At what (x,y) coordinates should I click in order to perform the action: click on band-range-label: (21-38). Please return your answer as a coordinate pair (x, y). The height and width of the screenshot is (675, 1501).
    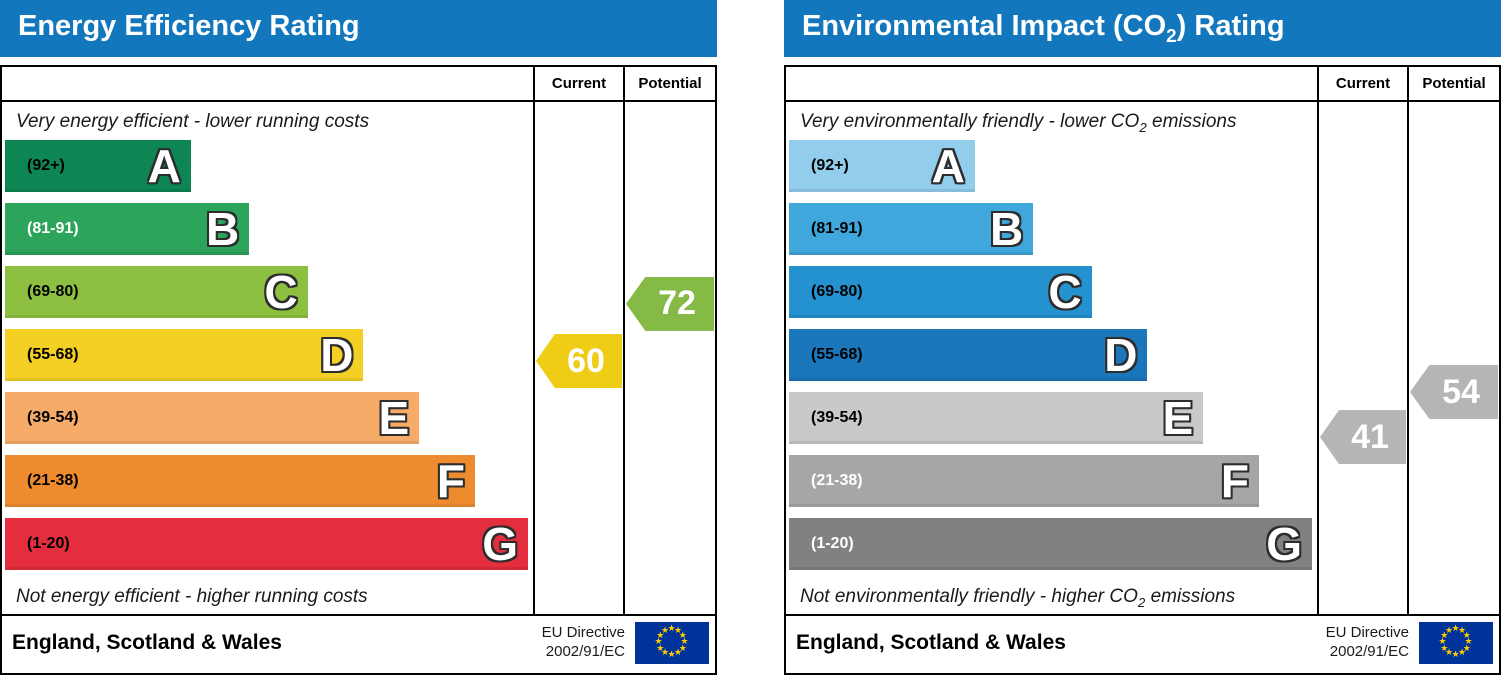
    Looking at the image, I should click on (837, 480).